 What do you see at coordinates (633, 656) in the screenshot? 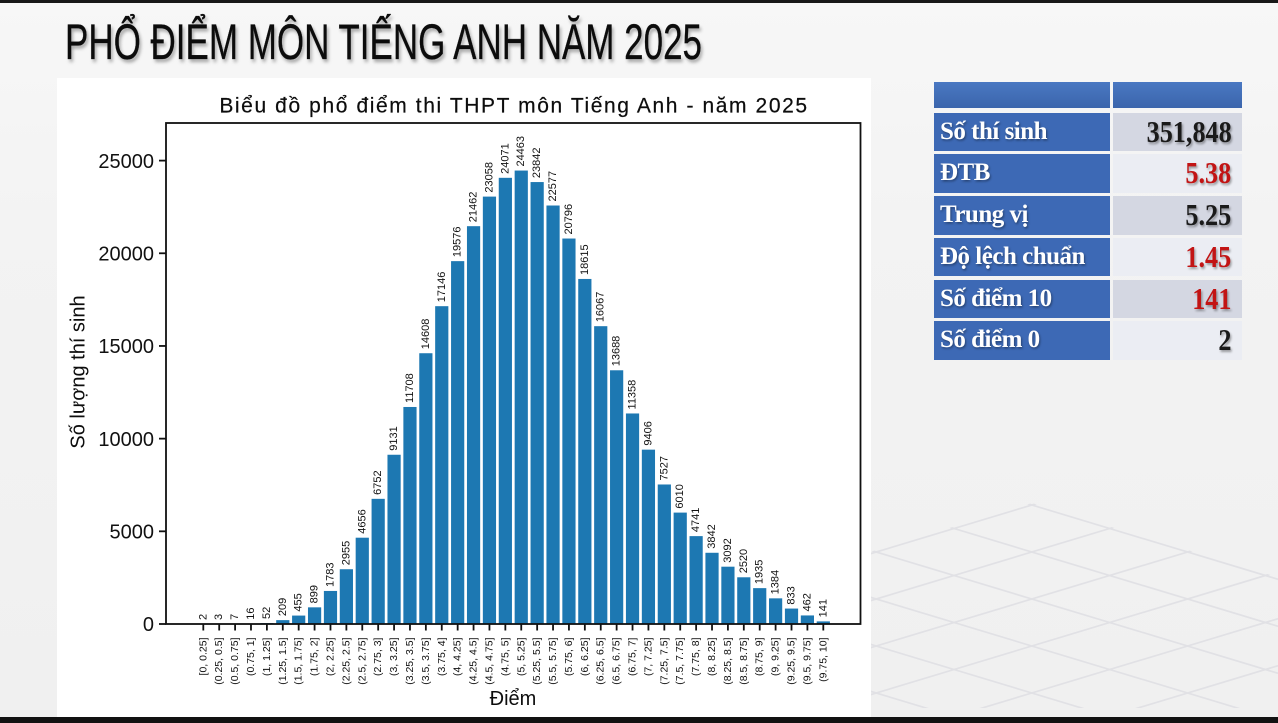
I see `svg-text: (6.75, 7]` at bounding box center [633, 656].